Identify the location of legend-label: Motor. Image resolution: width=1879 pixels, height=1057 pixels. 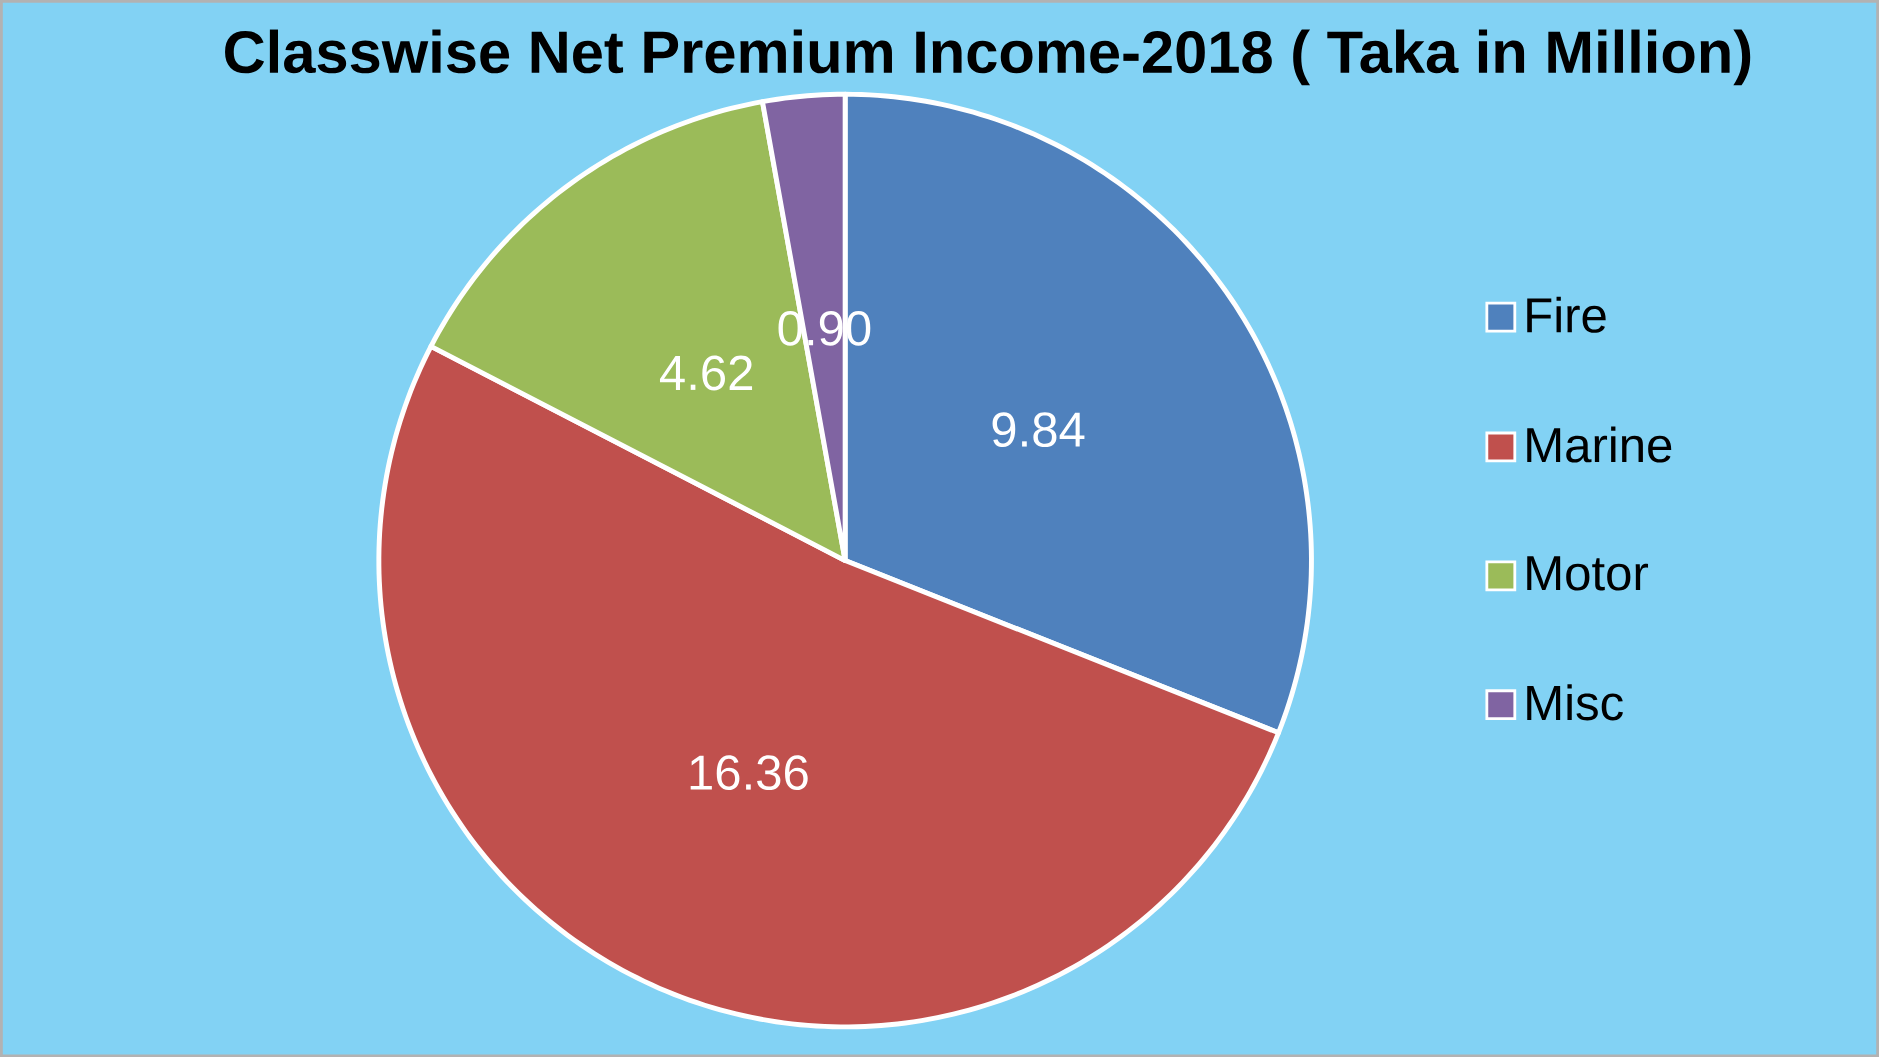
(1588, 573).